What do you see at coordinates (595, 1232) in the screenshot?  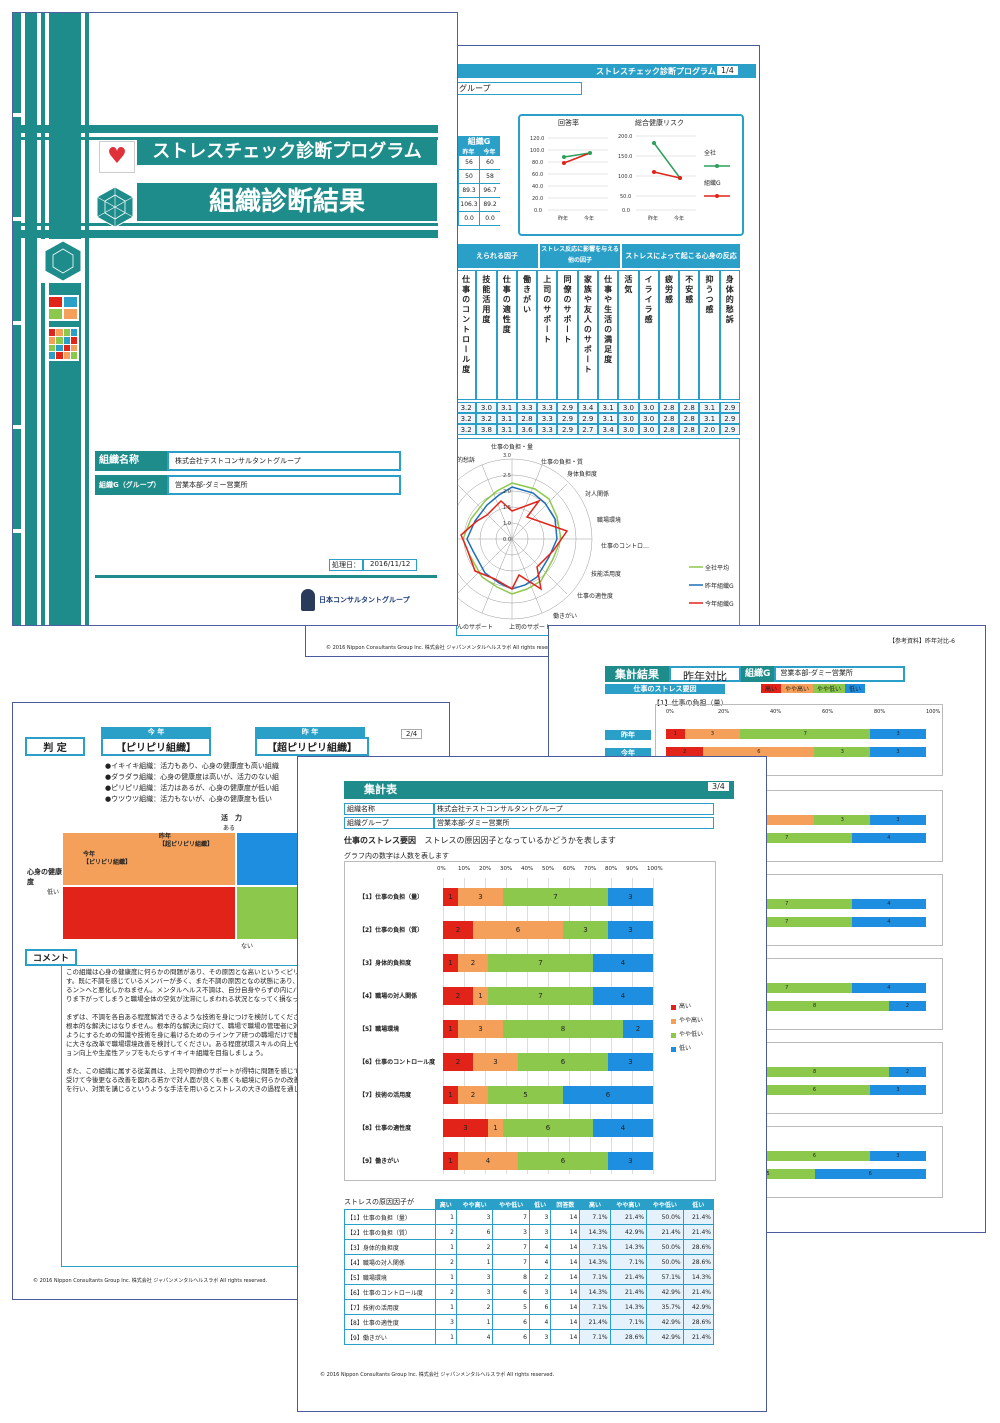 I see `table-percent-cell: 14.3%` at bounding box center [595, 1232].